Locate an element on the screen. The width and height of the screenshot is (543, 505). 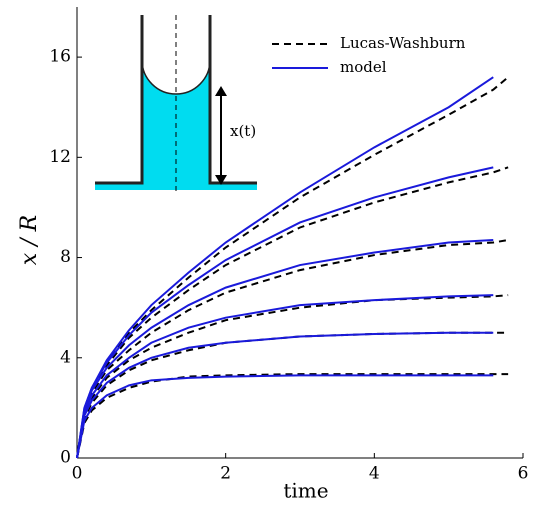
y-tick-label: 0 is located at coordinates (65, 458).